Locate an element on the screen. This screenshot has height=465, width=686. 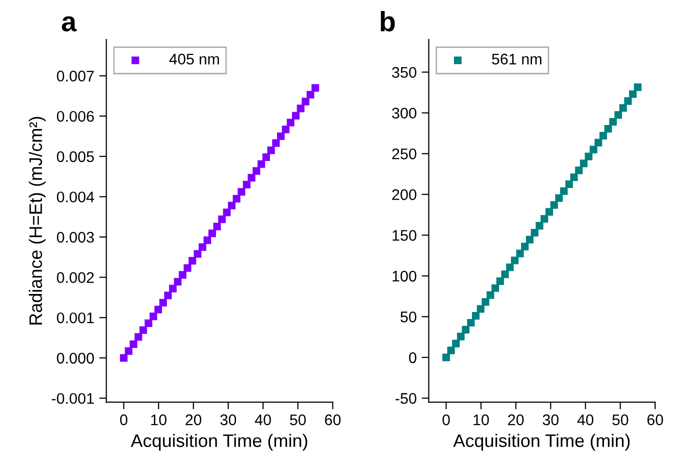
y-tick-label: 0.007 is located at coordinates (75, 76).